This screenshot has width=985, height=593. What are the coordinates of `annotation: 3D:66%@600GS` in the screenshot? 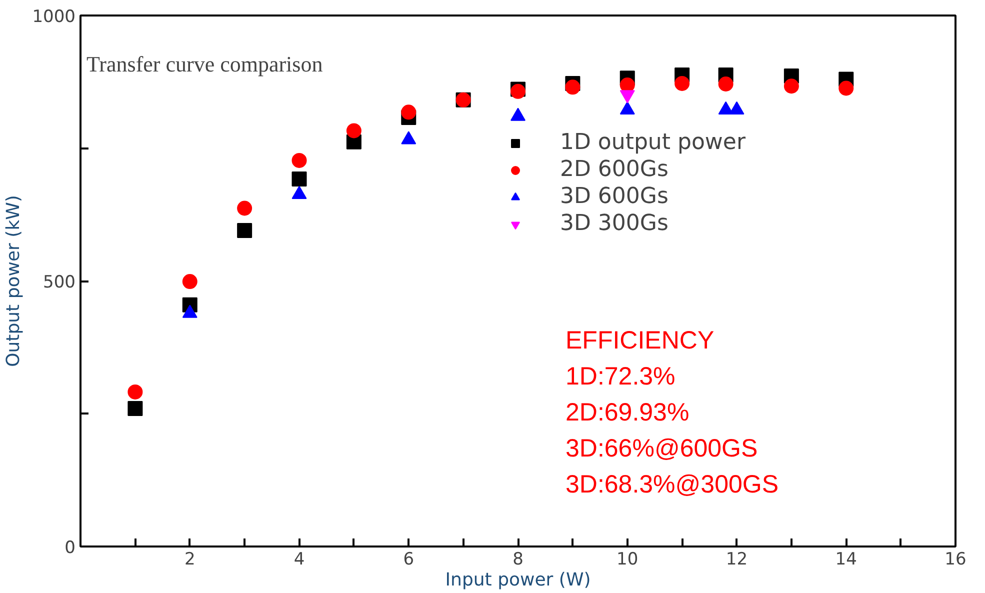 It's located at (662, 448).